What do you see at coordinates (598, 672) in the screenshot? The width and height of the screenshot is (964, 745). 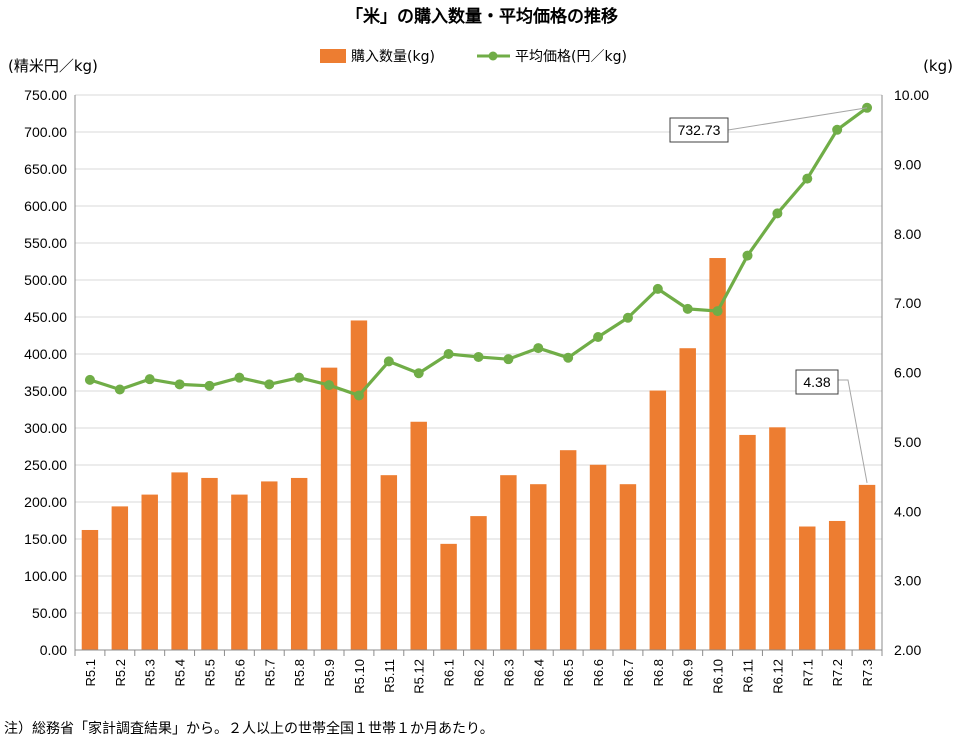 I see `x-tick-label: R6.6` at bounding box center [598, 672].